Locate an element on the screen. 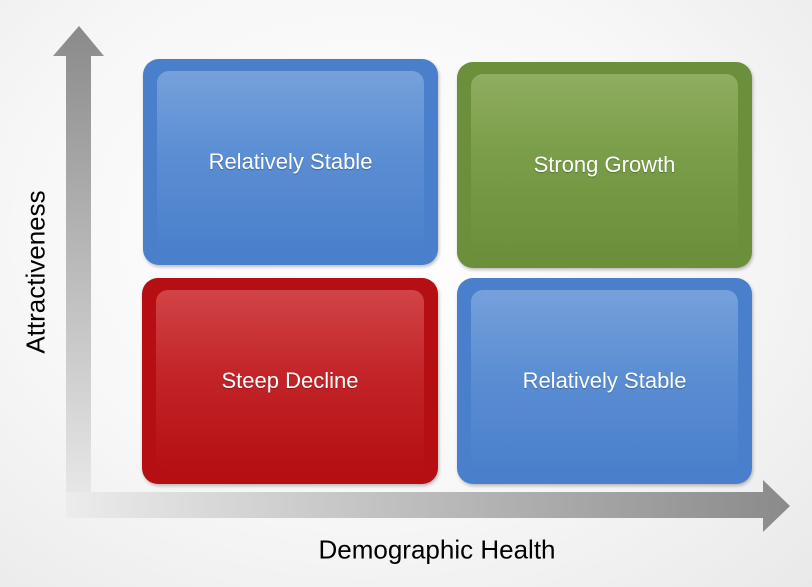 The image size is (812, 587). quadrant-bottom-left: Steep Decline is located at coordinates (290, 381).